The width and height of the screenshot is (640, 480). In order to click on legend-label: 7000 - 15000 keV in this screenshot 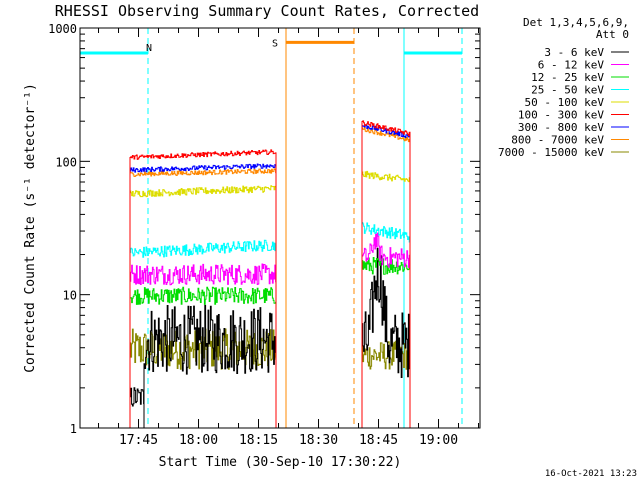, I will do `click(551, 152)`.